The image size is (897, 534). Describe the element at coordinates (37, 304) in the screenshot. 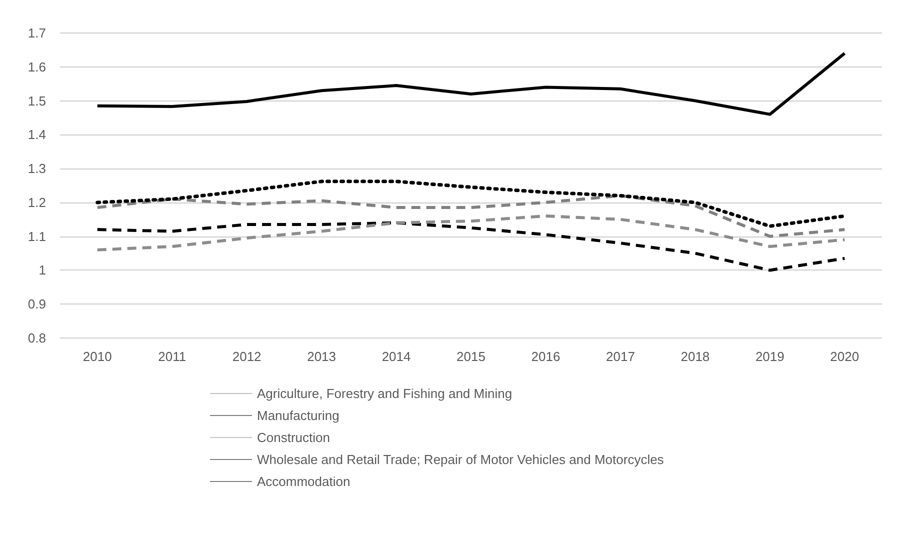

I see `y-tick-label: 0.9` at that location.